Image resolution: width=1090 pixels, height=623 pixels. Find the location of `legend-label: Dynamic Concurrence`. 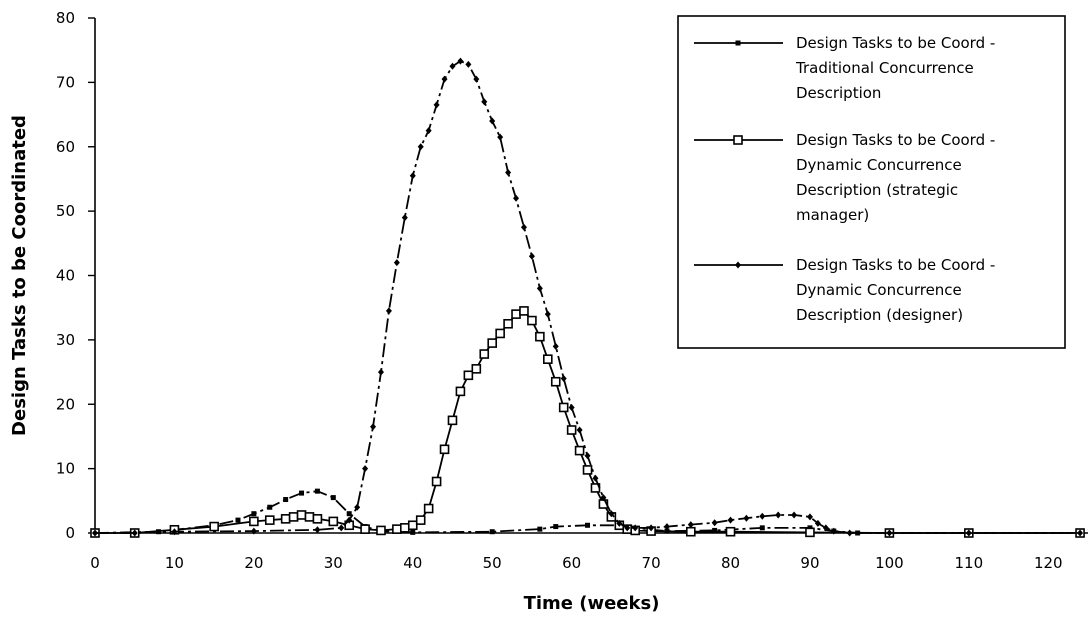

legend-label: Dynamic Concurrence is located at coordinates (879, 165).